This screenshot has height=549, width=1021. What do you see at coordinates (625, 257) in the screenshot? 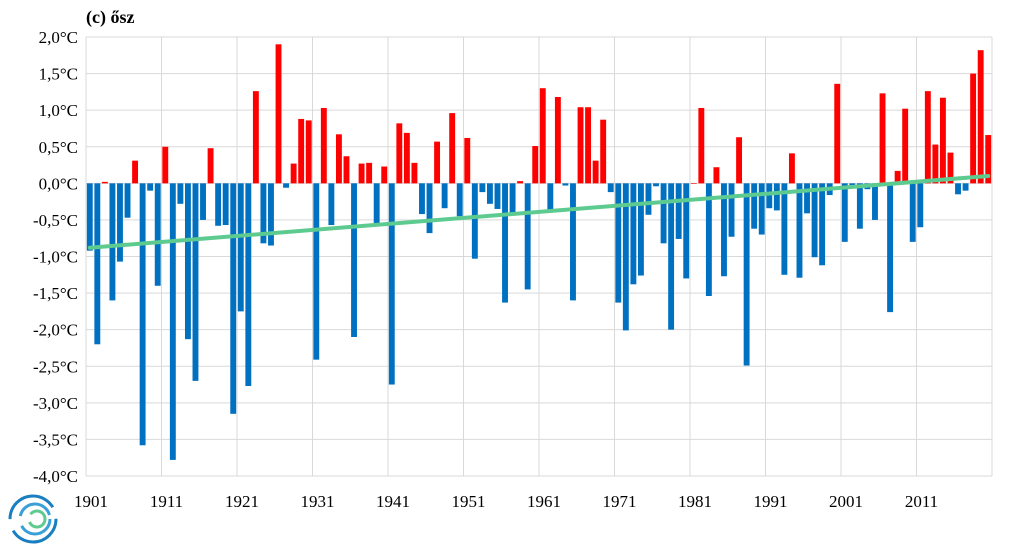
I see `bar-1972` at bounding box center [625, 257].